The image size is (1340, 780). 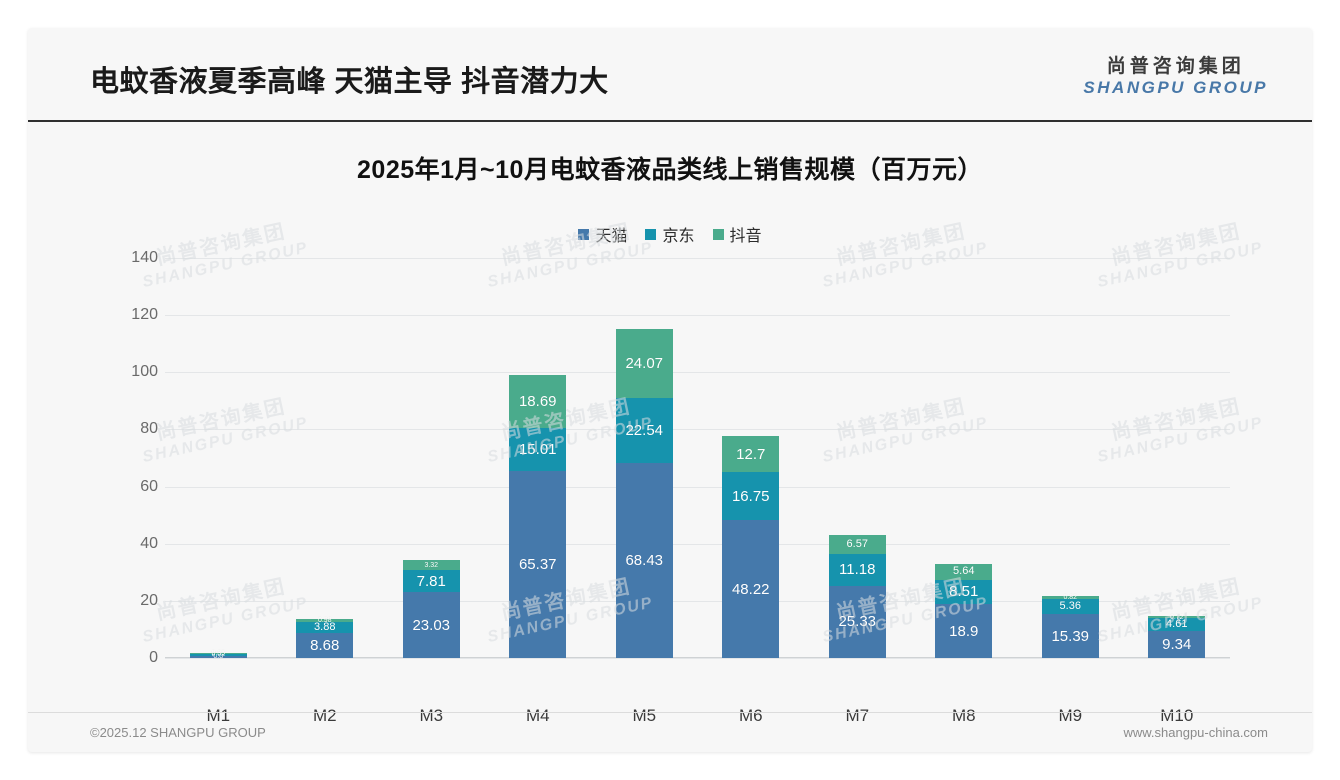 I want to click on bar-value-label: 22.54, so click(x=644, y=430).